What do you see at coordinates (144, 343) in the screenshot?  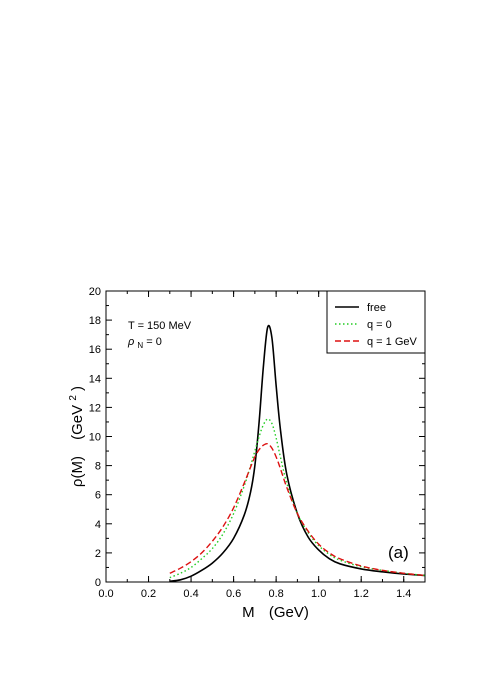 I see `density-annotation: ρ N = 0` at bounding box center [144, 343].